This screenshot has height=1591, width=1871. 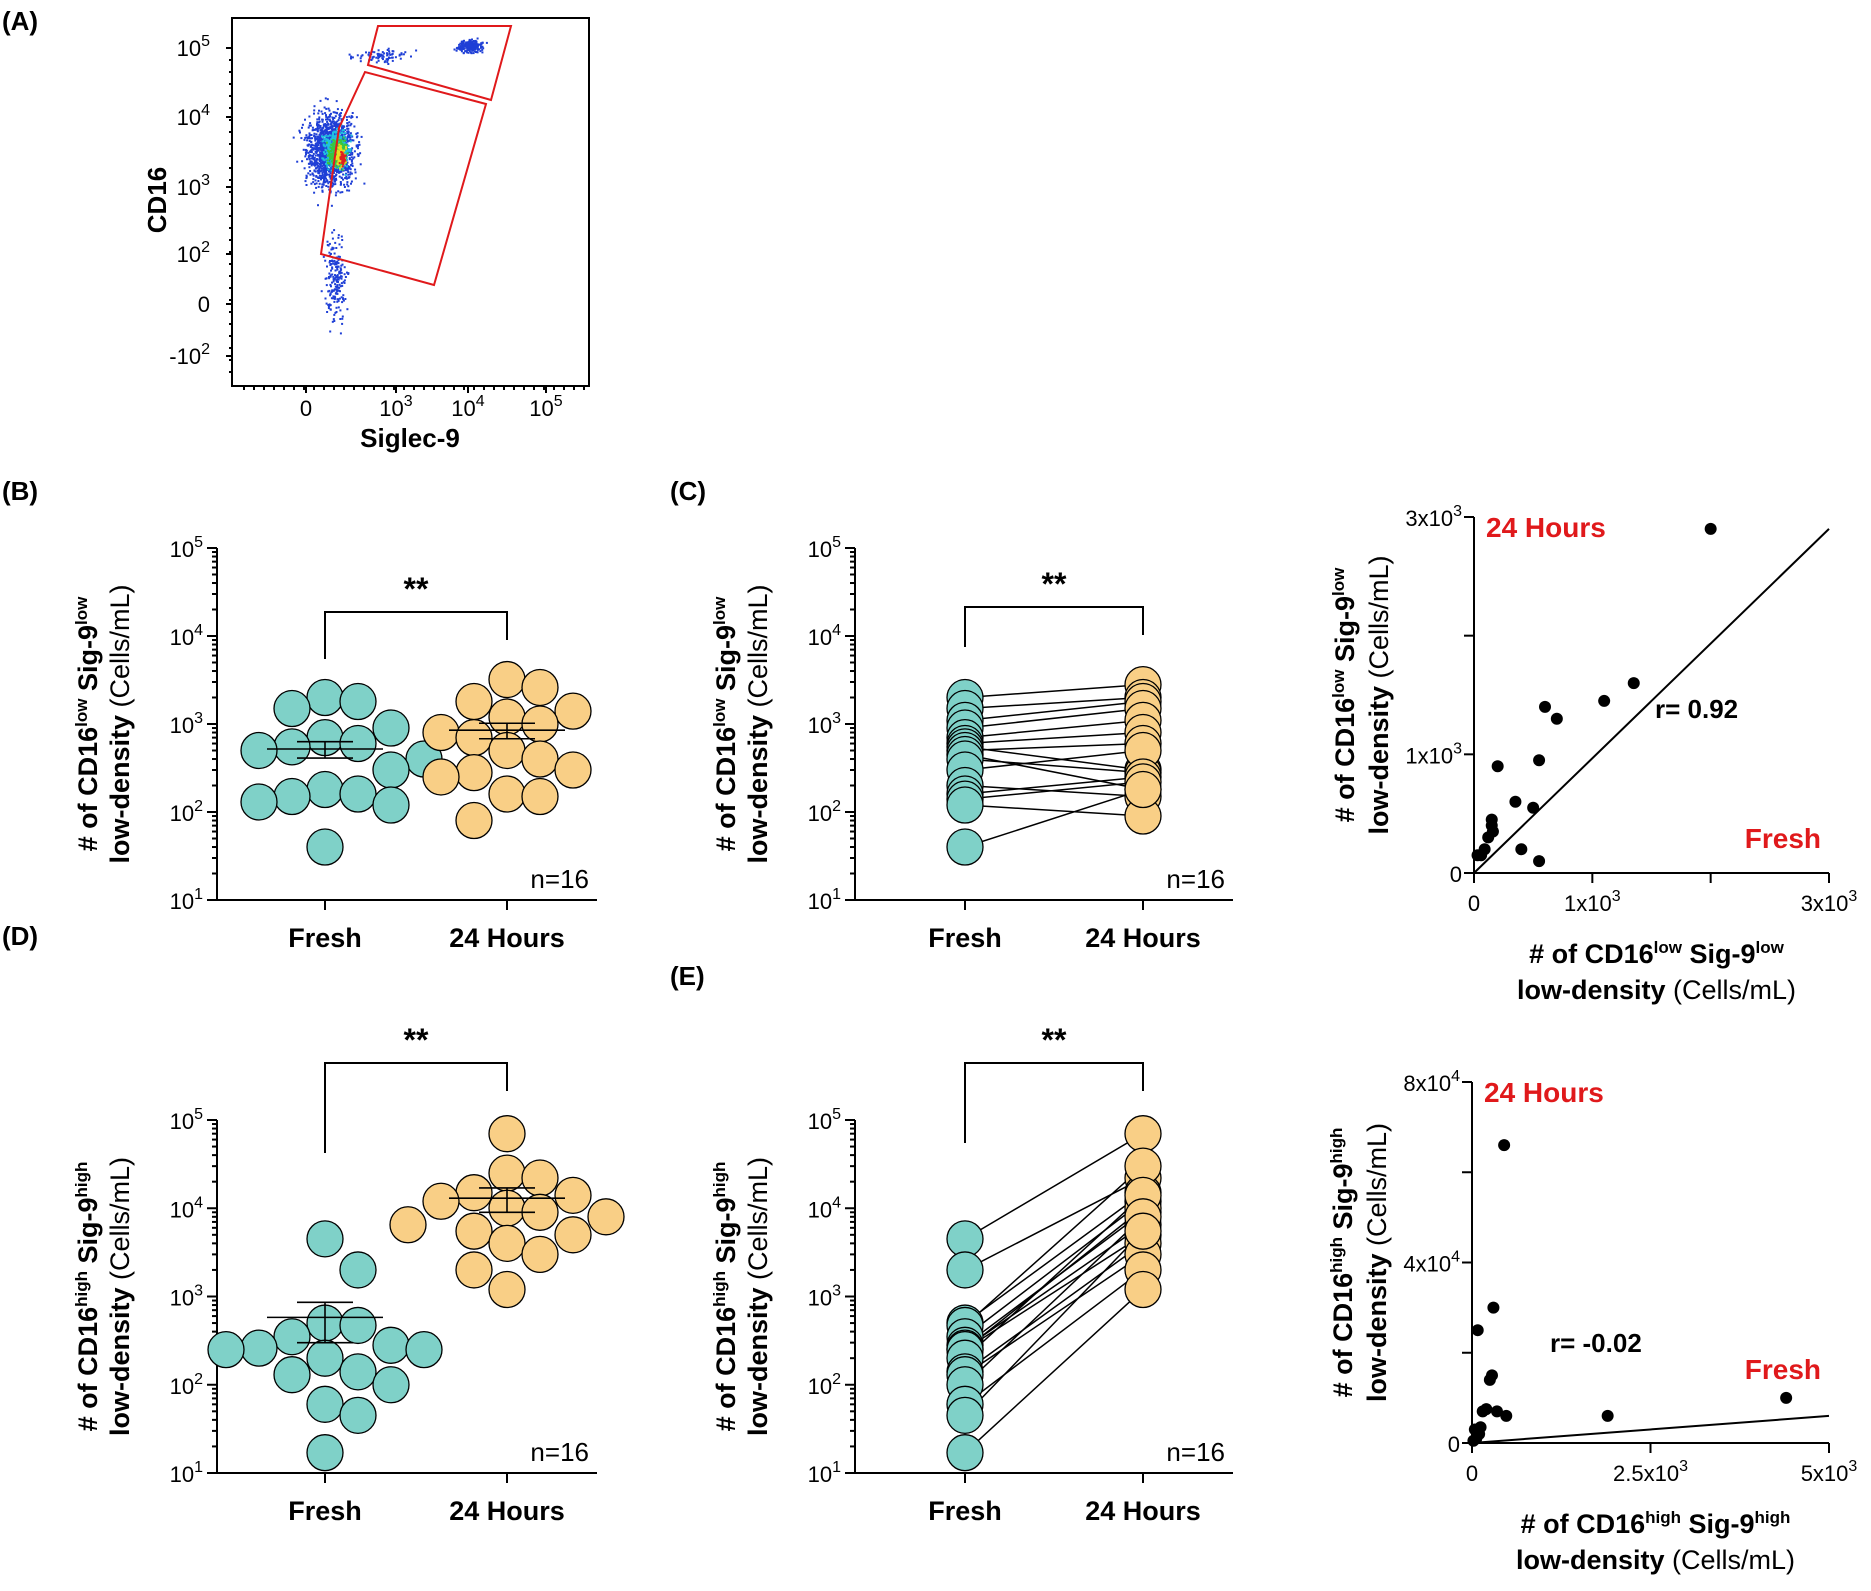 I want to click on y-tick-label: 4x10⁴, so click(x=1431, y=1263).